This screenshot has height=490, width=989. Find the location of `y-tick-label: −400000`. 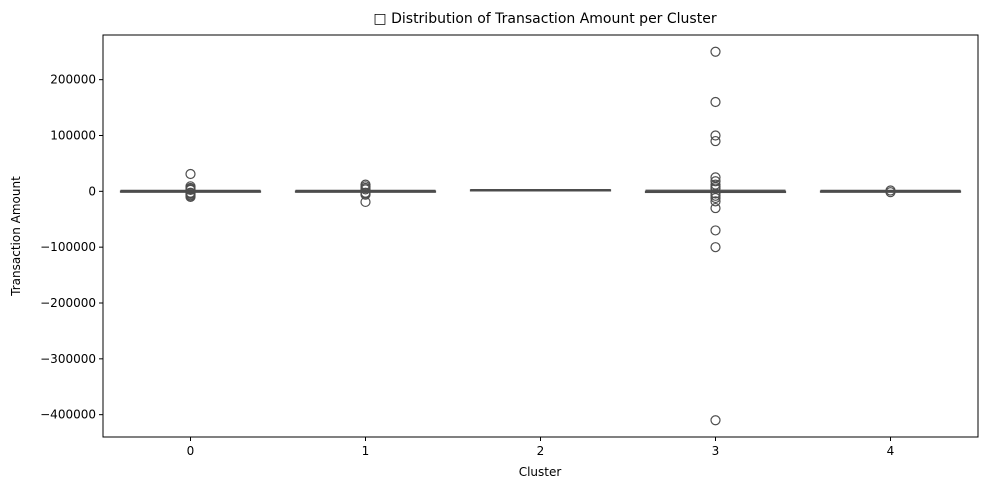

y-tick-label: −400000 is located at coordinates (68, 415).